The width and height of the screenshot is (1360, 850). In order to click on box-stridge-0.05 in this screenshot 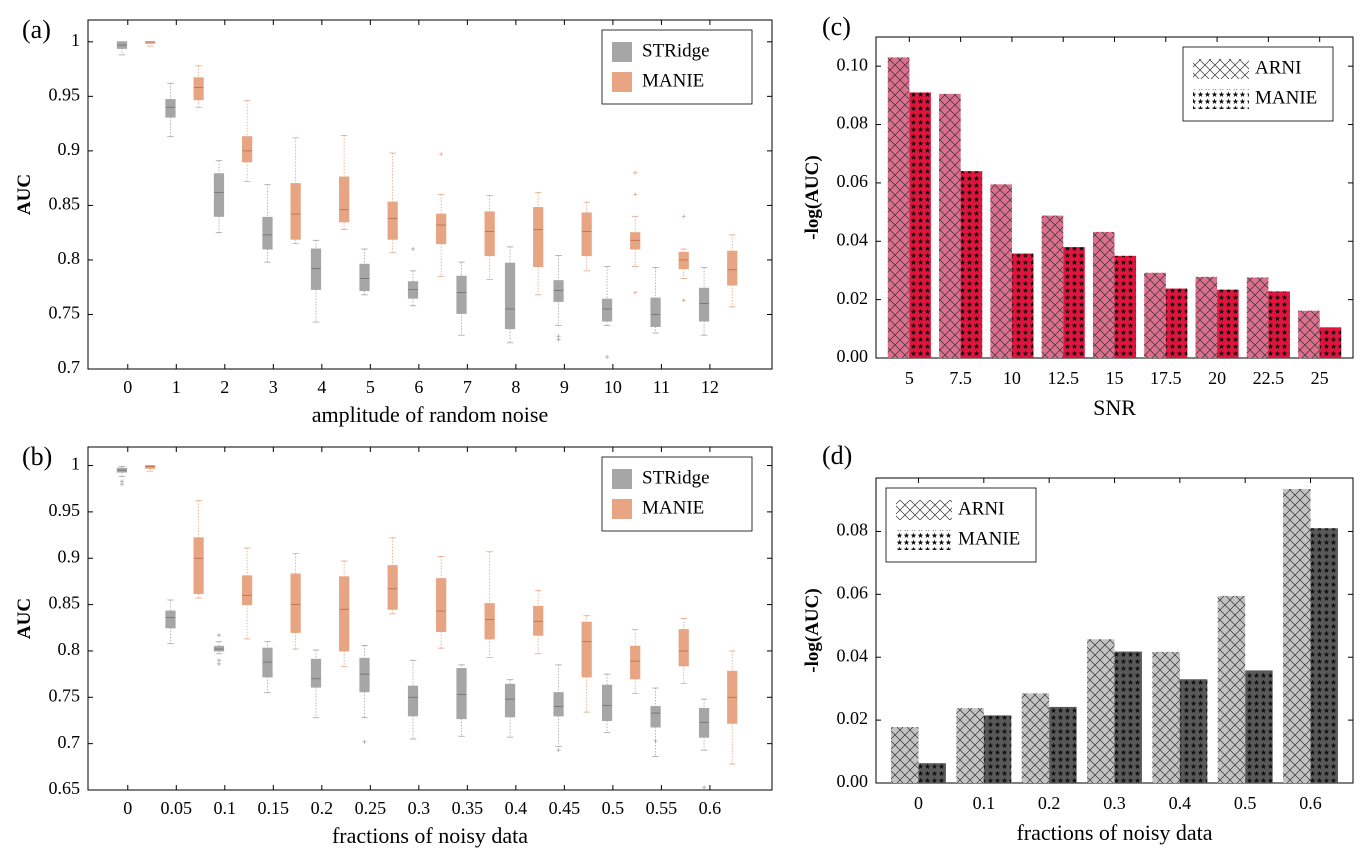, I will do `click(170, 621)`.